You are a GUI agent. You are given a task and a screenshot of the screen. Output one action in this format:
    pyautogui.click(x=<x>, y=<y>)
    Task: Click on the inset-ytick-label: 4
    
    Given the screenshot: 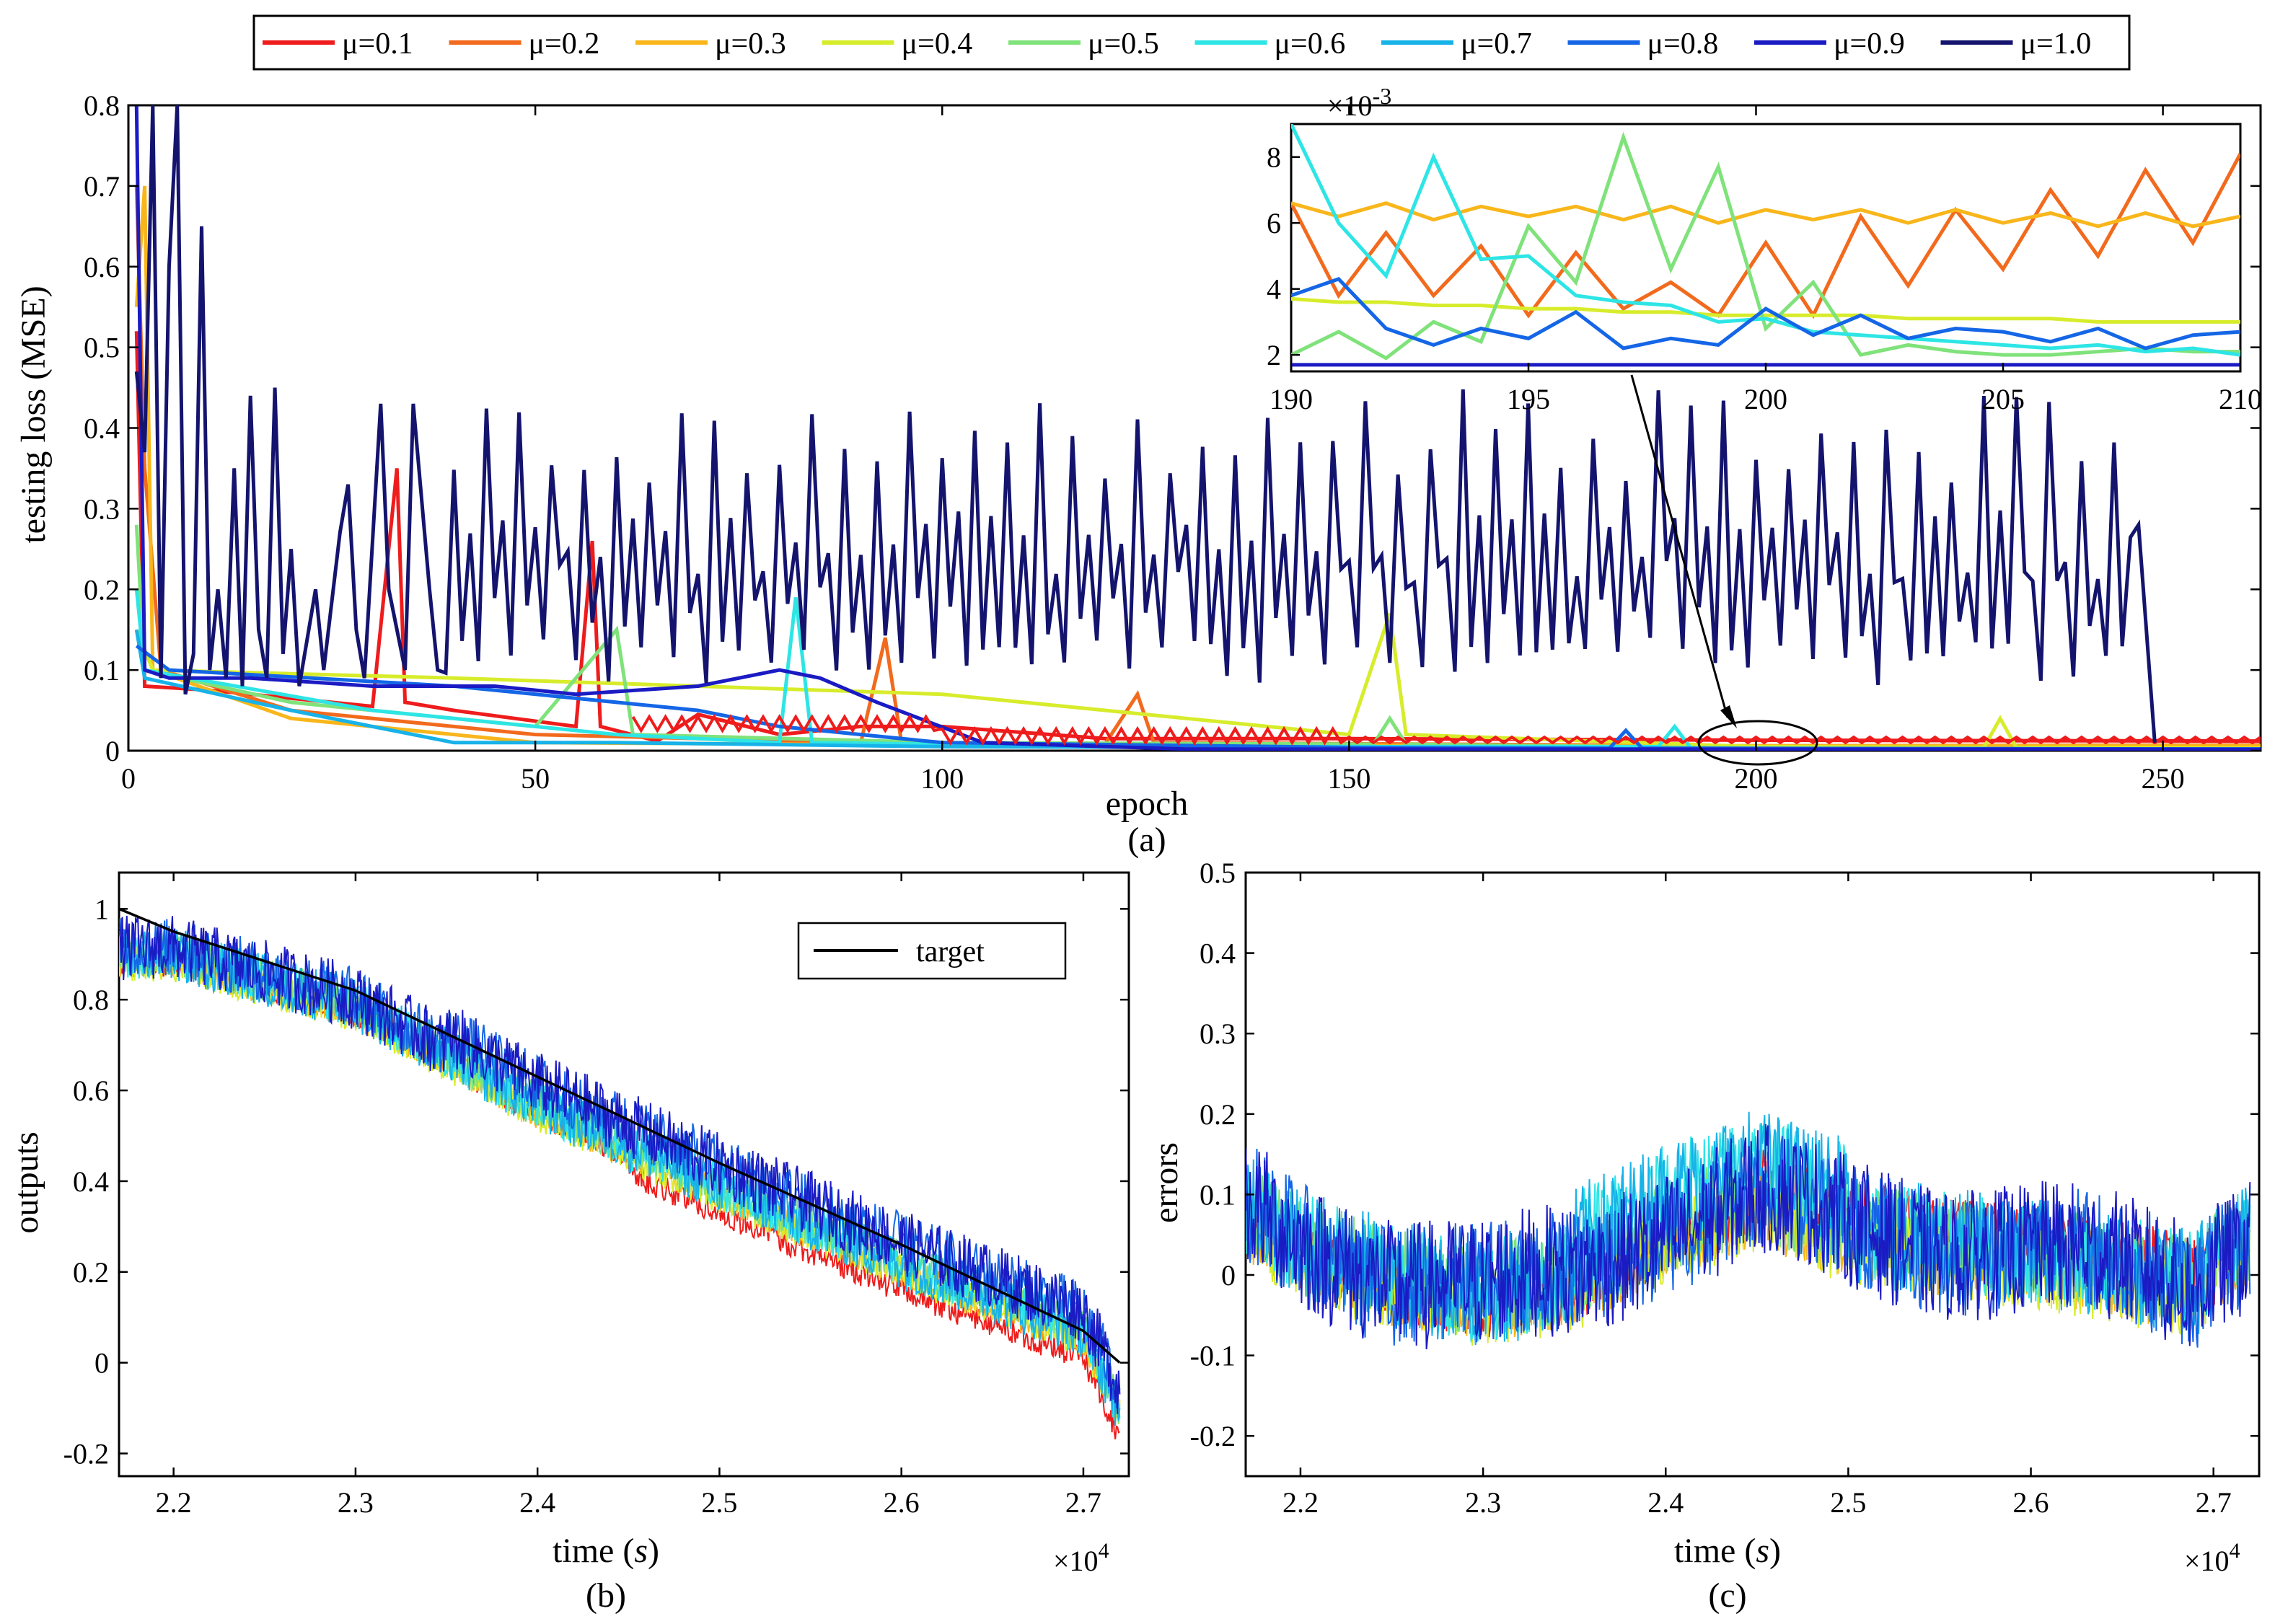 What is the action you would take?
    pyautogui.click(x=1274, y=290)
    